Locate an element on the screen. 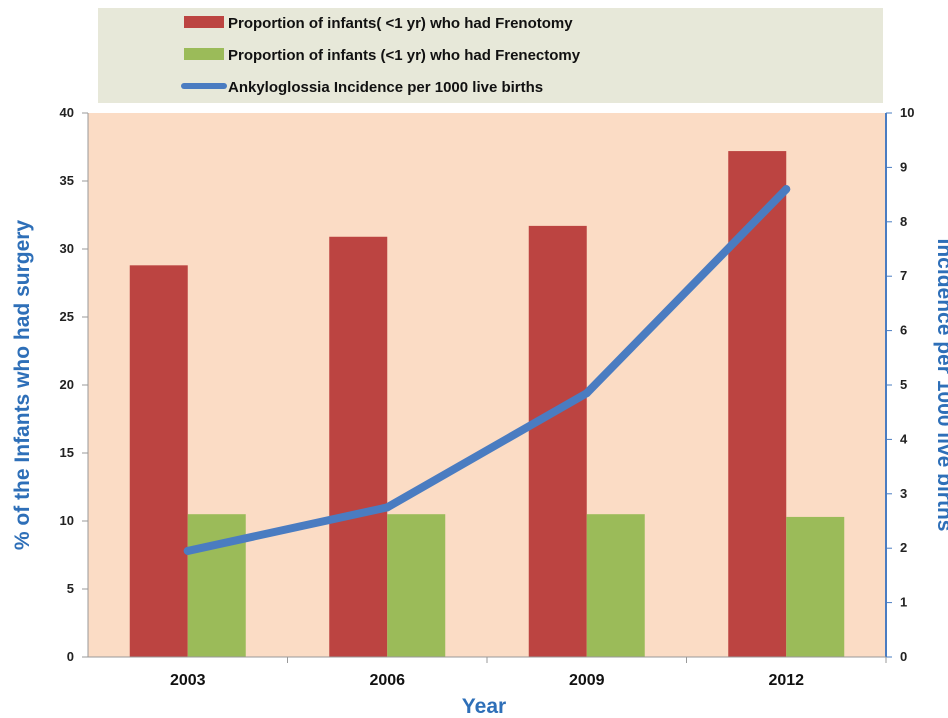  left-tick-label: 15 is located at coordinates (67, 452).